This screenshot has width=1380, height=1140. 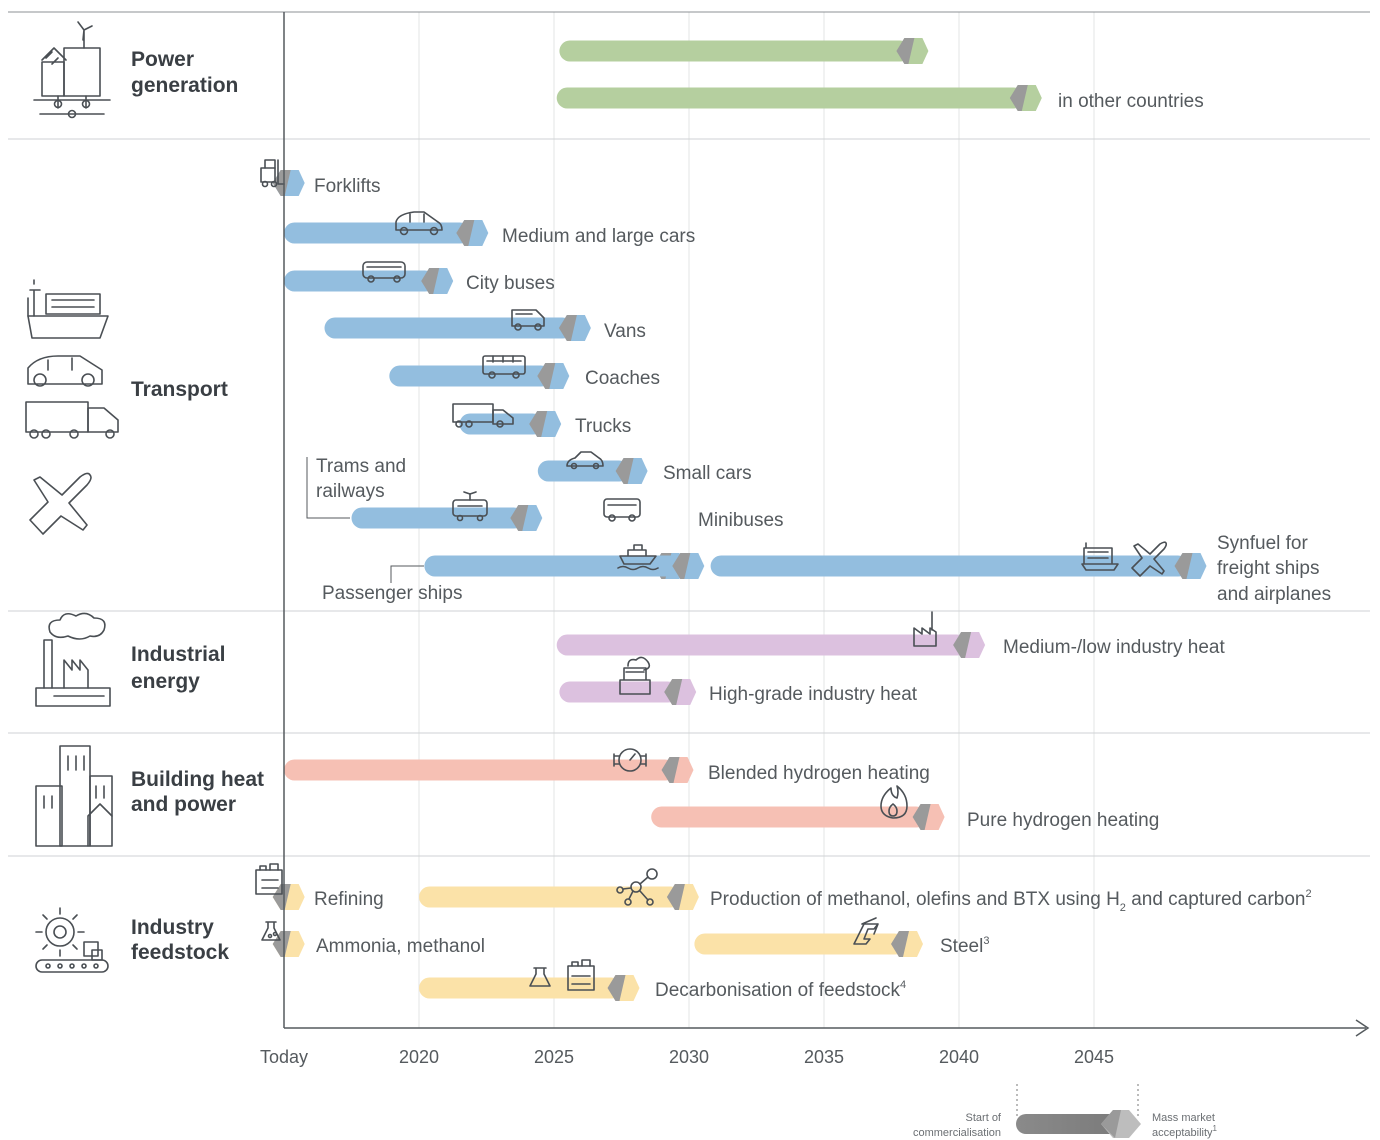 I want to click on bar-coaches, so click(x=479, y=376).